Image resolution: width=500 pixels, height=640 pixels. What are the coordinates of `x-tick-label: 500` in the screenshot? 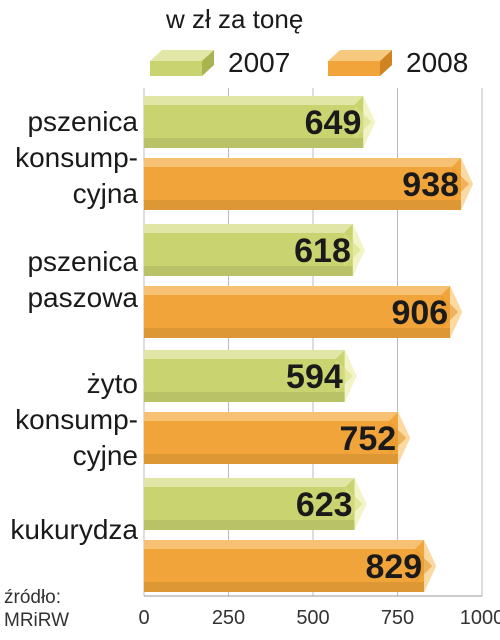 It's located at (312, 618).